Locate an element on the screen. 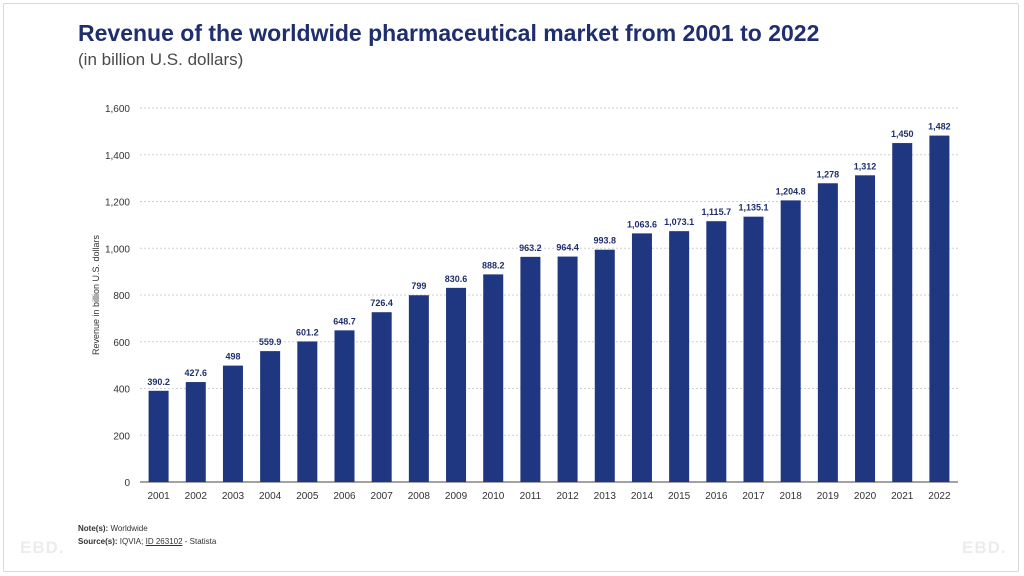  data-label: 830.6 is located at coordinates (456, 279).